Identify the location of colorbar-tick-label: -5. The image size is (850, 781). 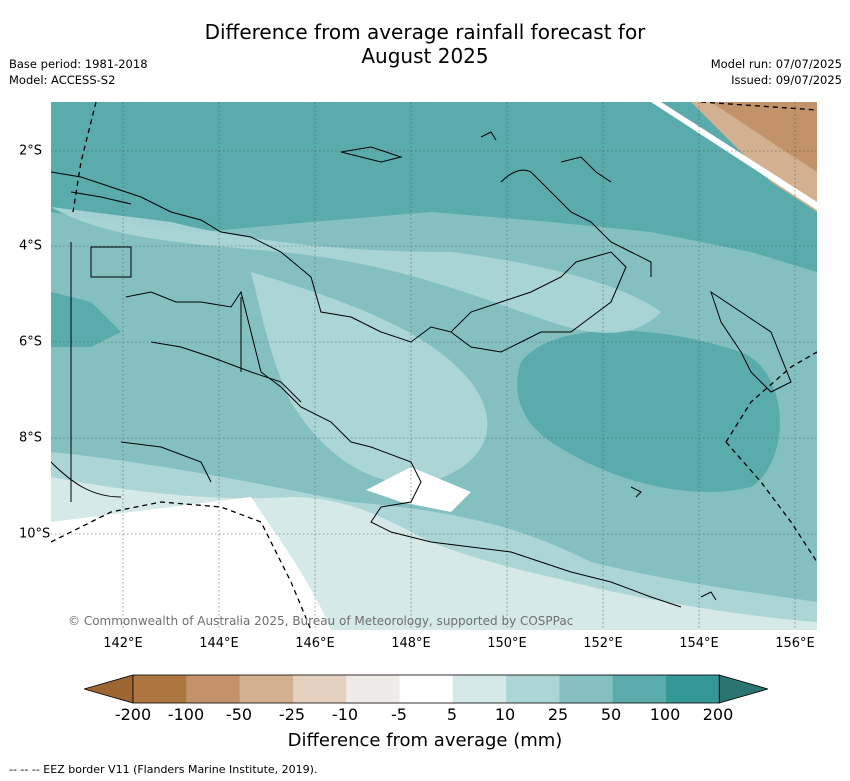
(399, 714).